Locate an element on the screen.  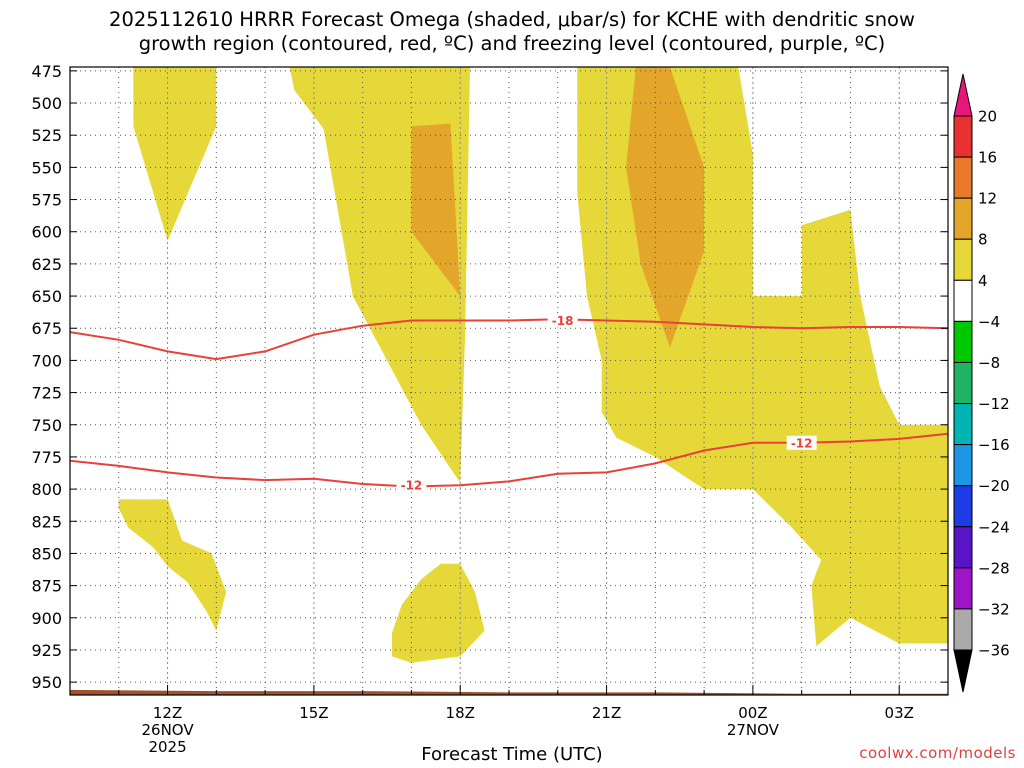
colorbar-label-3: 8 is located at coordinates (983, 240).